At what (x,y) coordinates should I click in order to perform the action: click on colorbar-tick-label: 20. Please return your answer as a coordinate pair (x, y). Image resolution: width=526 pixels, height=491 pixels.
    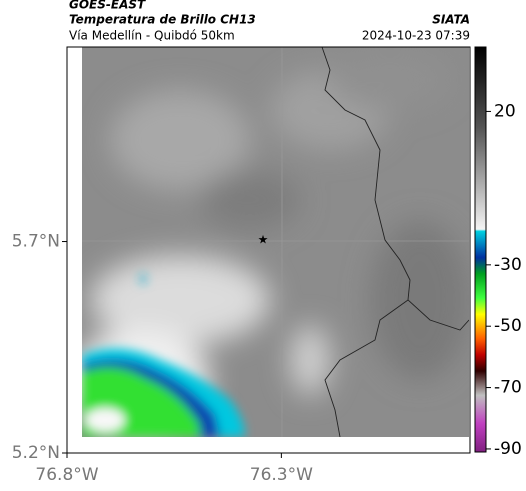
    Looking at the image, I should click on (505, 111).